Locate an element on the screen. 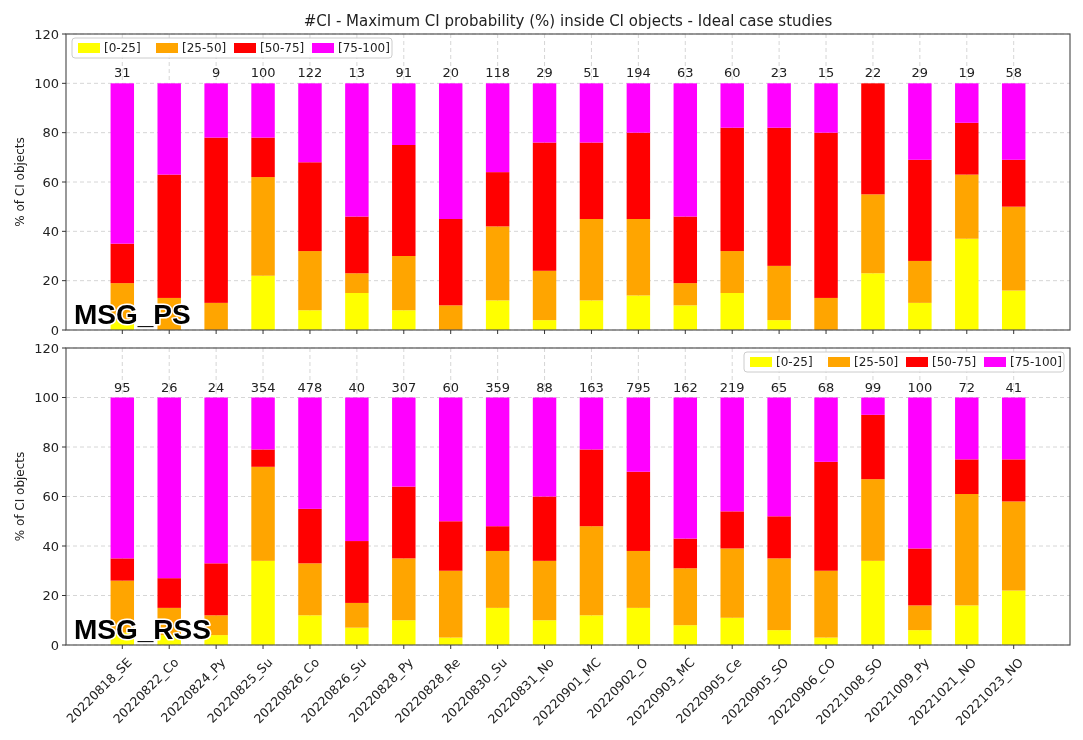  annotation: 65 is located at coordinates (779, 387).